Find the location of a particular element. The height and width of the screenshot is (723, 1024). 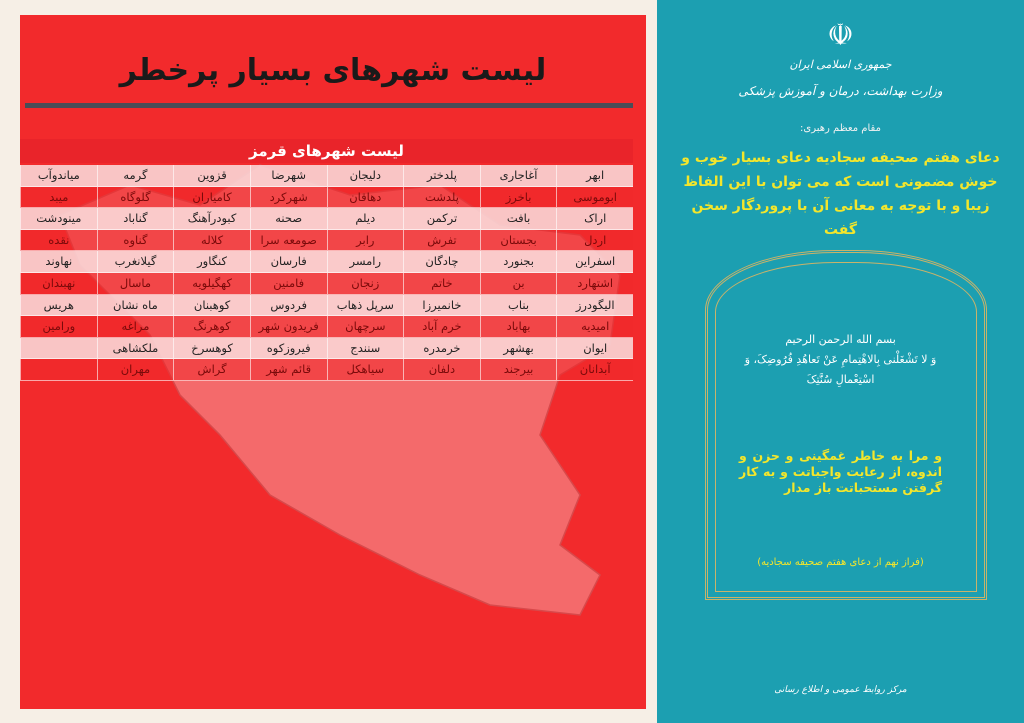

city-cell: گناوه is located at coordinates (135, 240).